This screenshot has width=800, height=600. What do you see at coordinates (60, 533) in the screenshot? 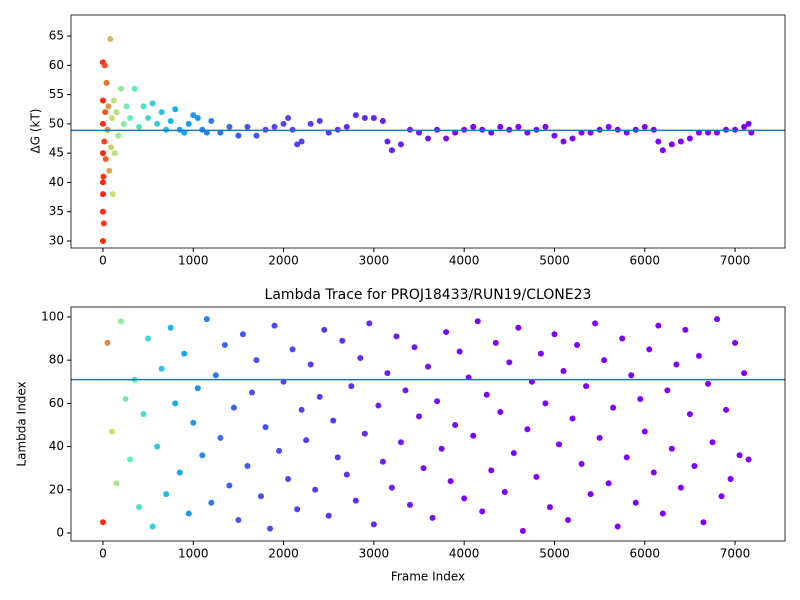
I see `y-tick-label: 0` at bounding box center [60, 533].